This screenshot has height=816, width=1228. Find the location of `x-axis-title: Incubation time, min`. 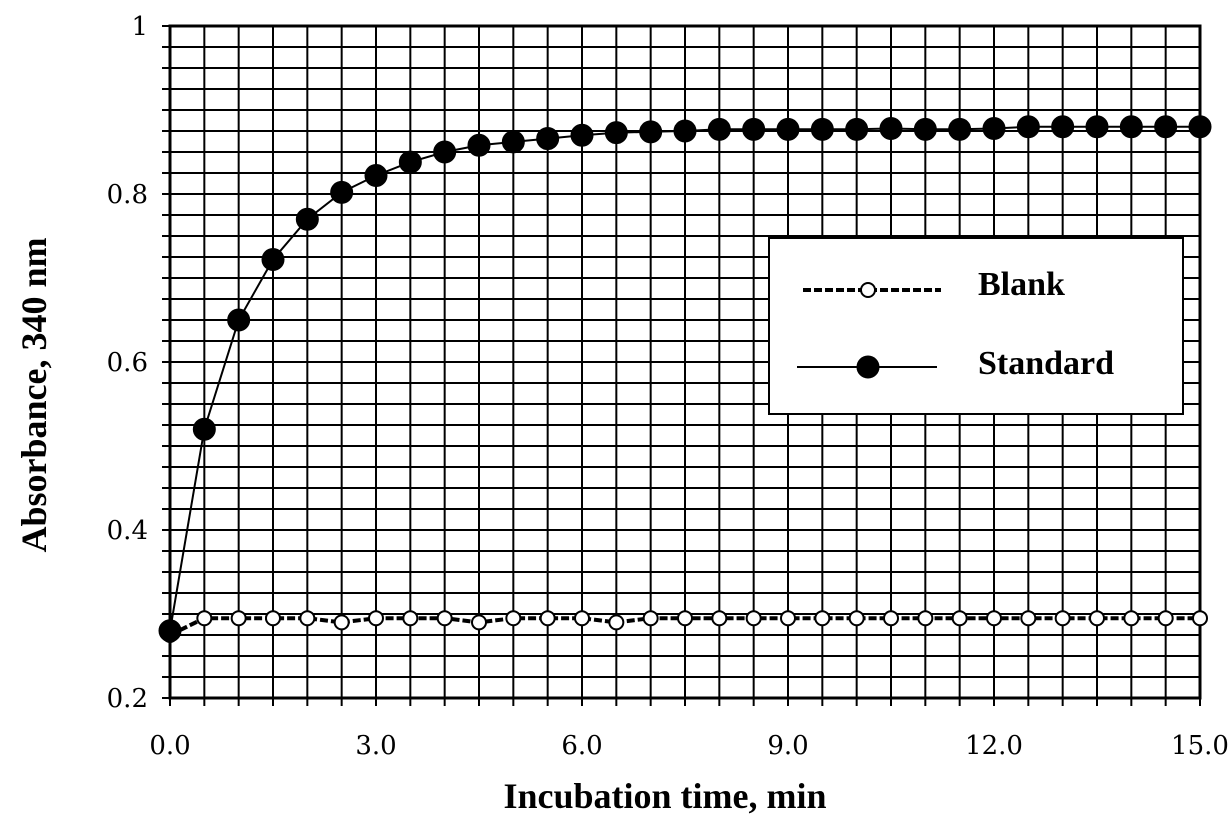

x-axis-title: Incubation time, min is located at coordinates (664, 796).